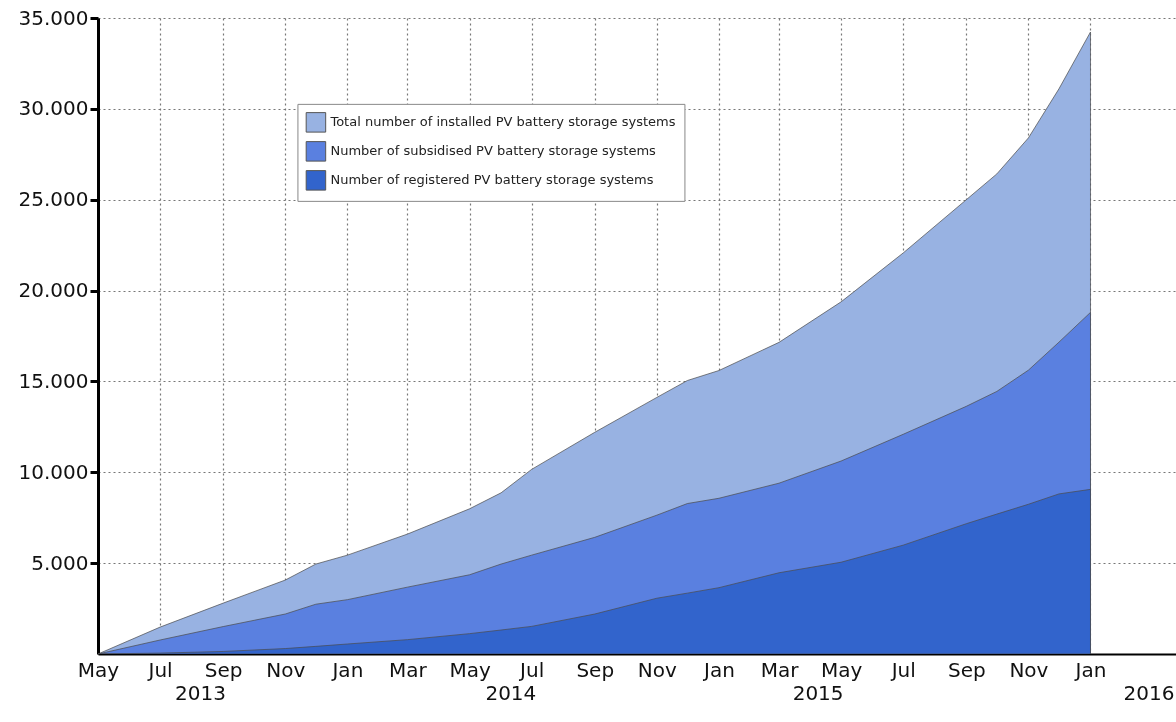 The height and width of the screenshot is (722, 1176). What do you see at coordinates (818, 693) in the screenshot?
I see `text: 2015` at bounding box center [818, 693].